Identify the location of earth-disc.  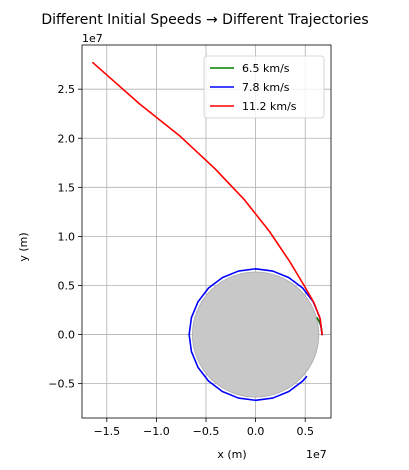
(256, 334).